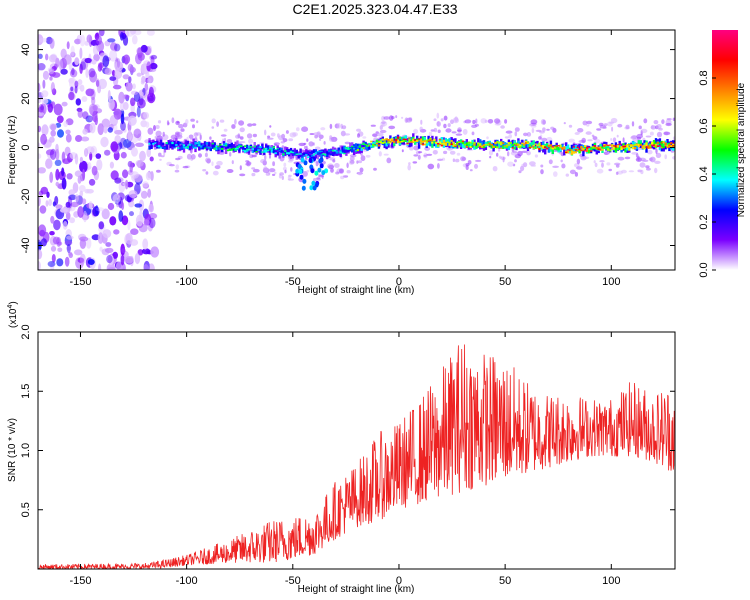 Image resolution: width=750 pixels, height=600 pixels. I want to click on spectrogram-x-label: Height of straight line (km), so click(356, 290).